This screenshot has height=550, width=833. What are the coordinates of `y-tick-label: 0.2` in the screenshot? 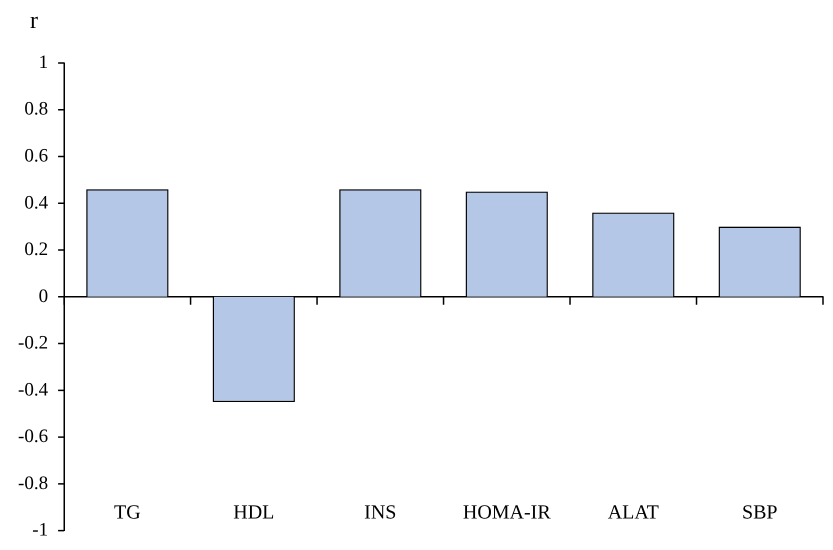 It's located at (36, 249).